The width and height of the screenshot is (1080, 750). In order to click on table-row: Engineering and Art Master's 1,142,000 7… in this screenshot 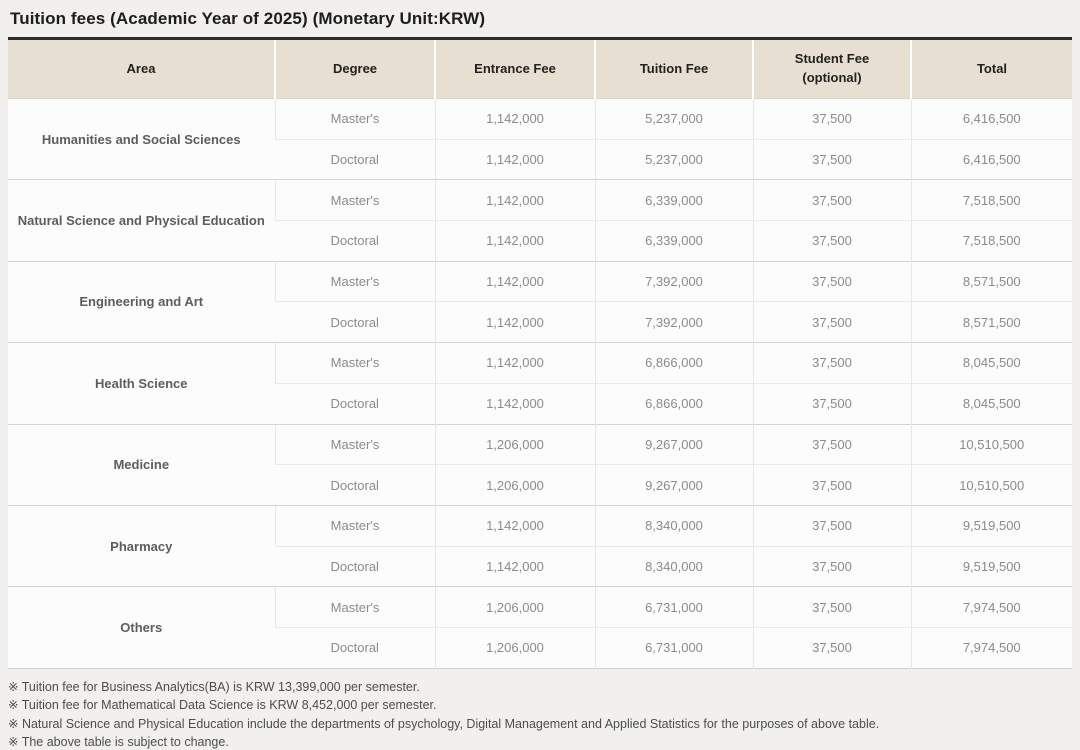, I will do `click(540, 301)`.